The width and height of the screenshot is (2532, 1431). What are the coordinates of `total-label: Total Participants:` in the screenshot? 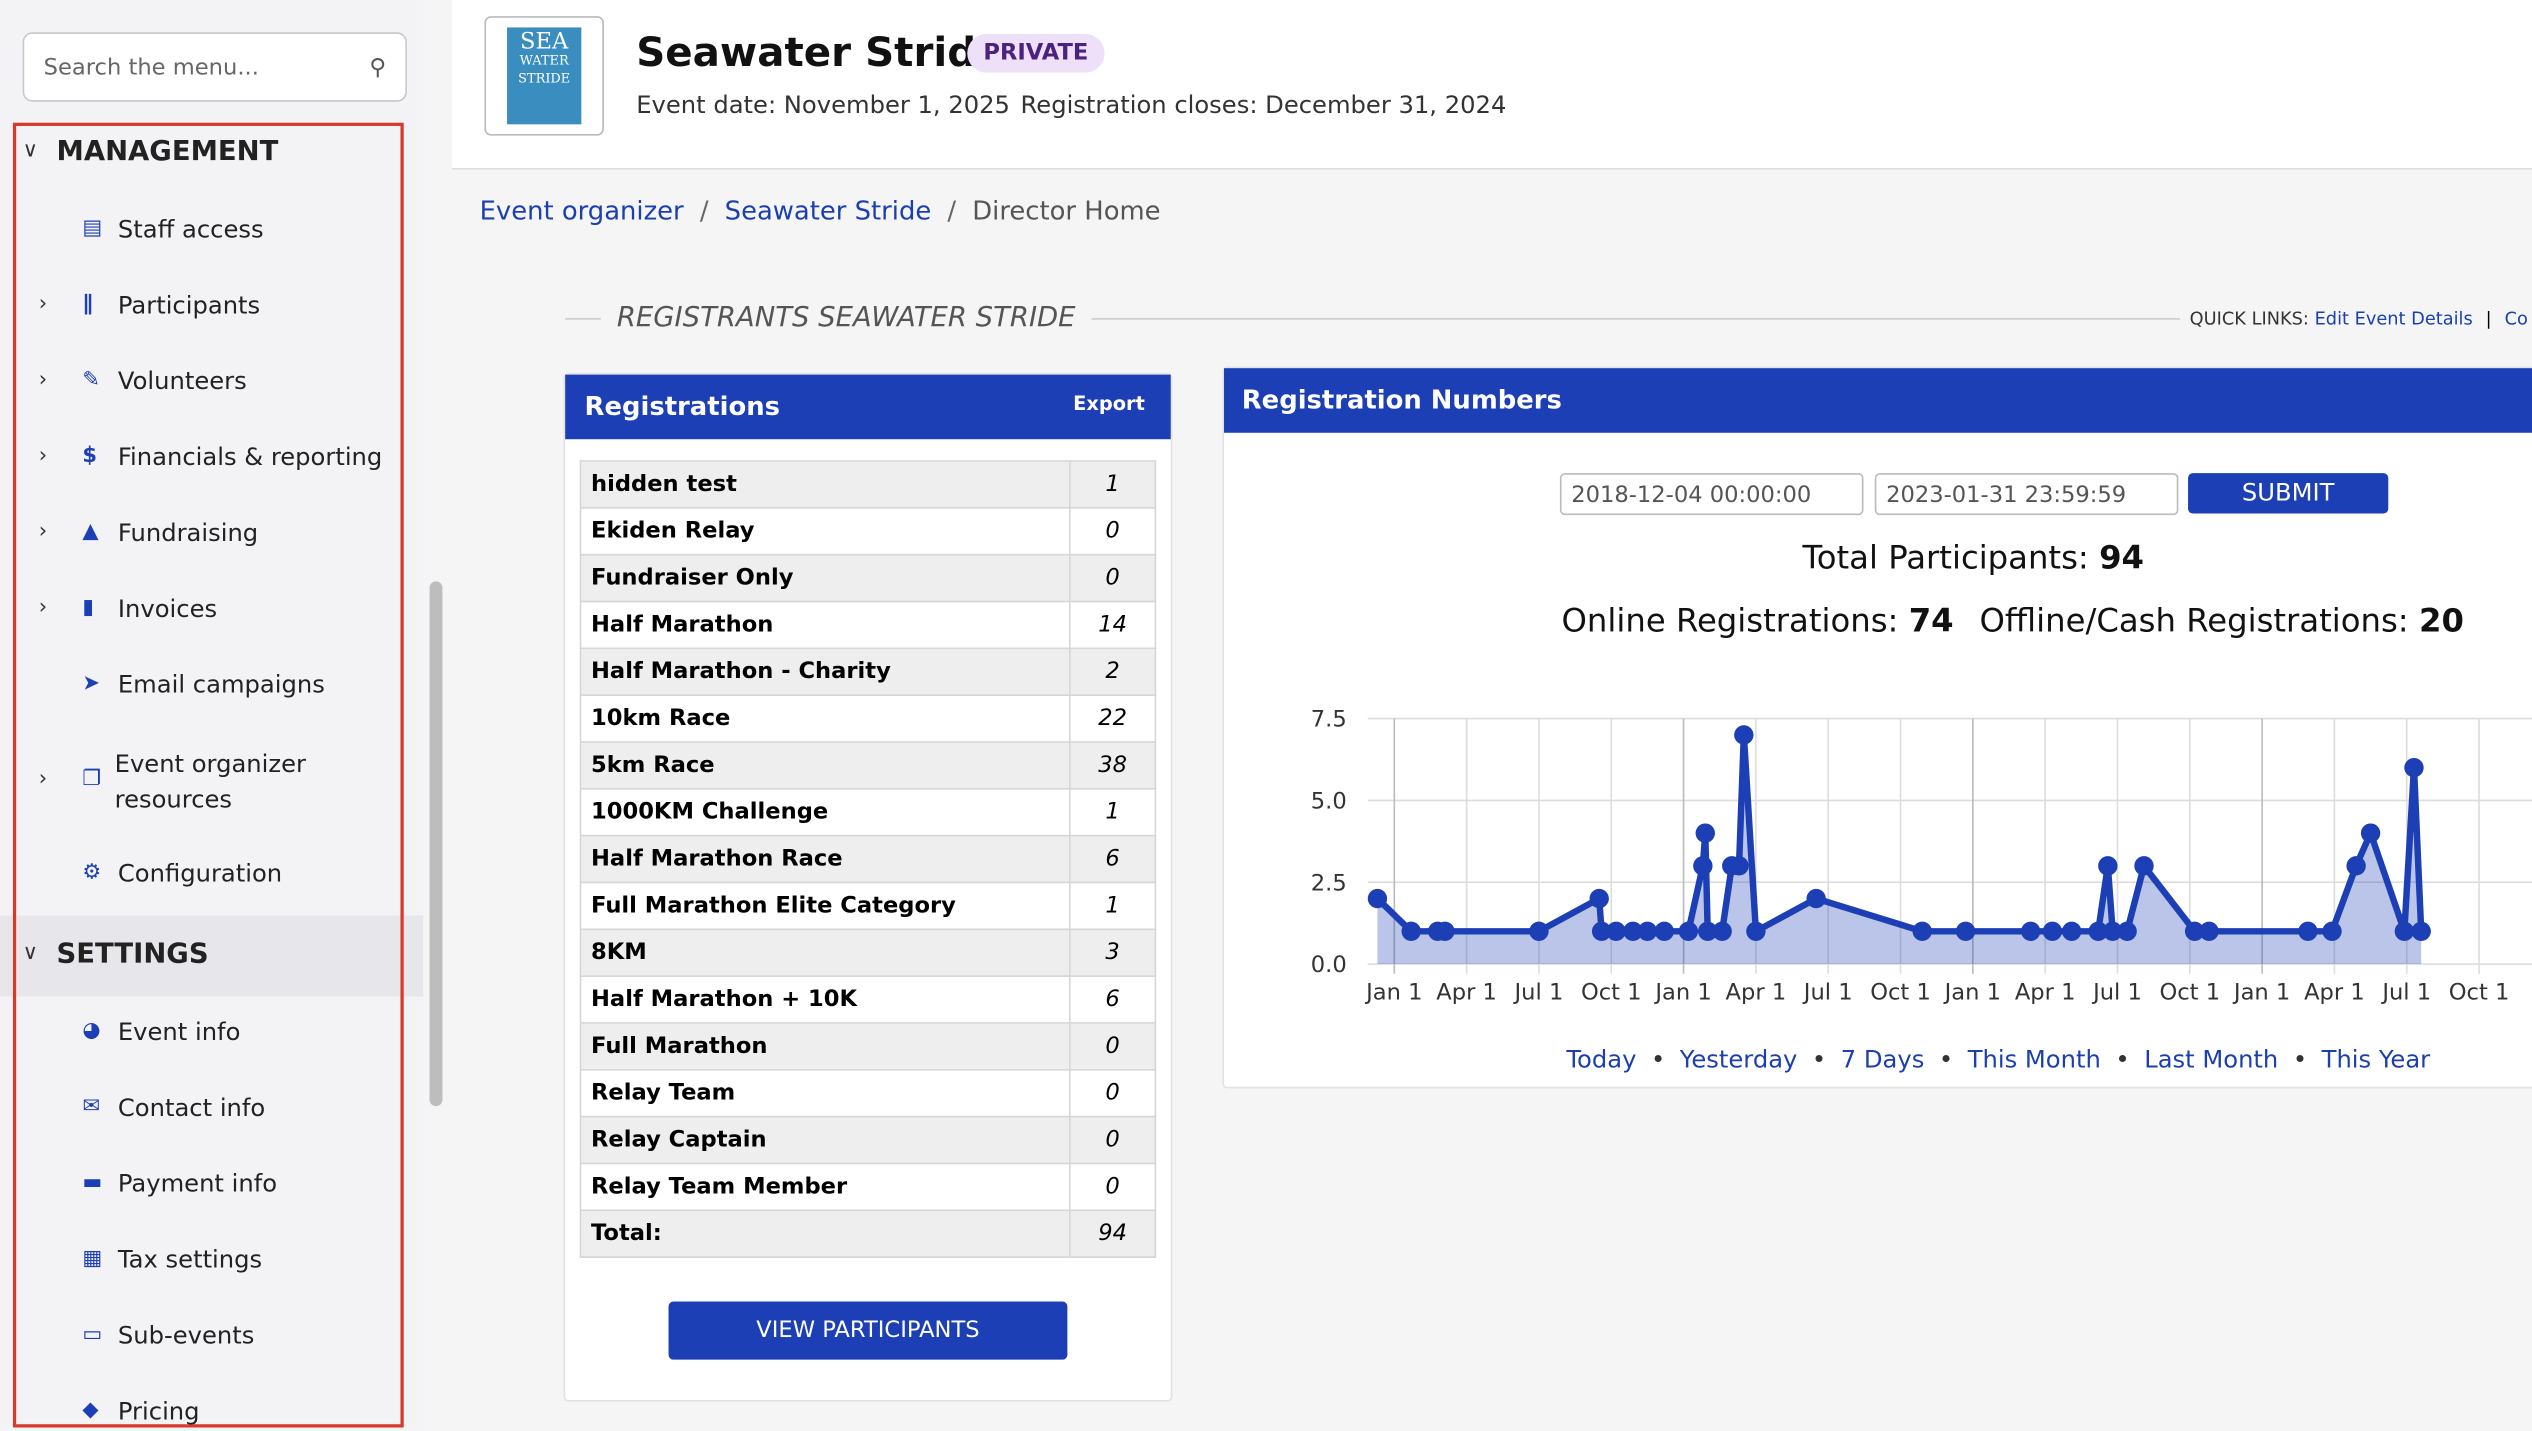 It's located at (1945, 557).